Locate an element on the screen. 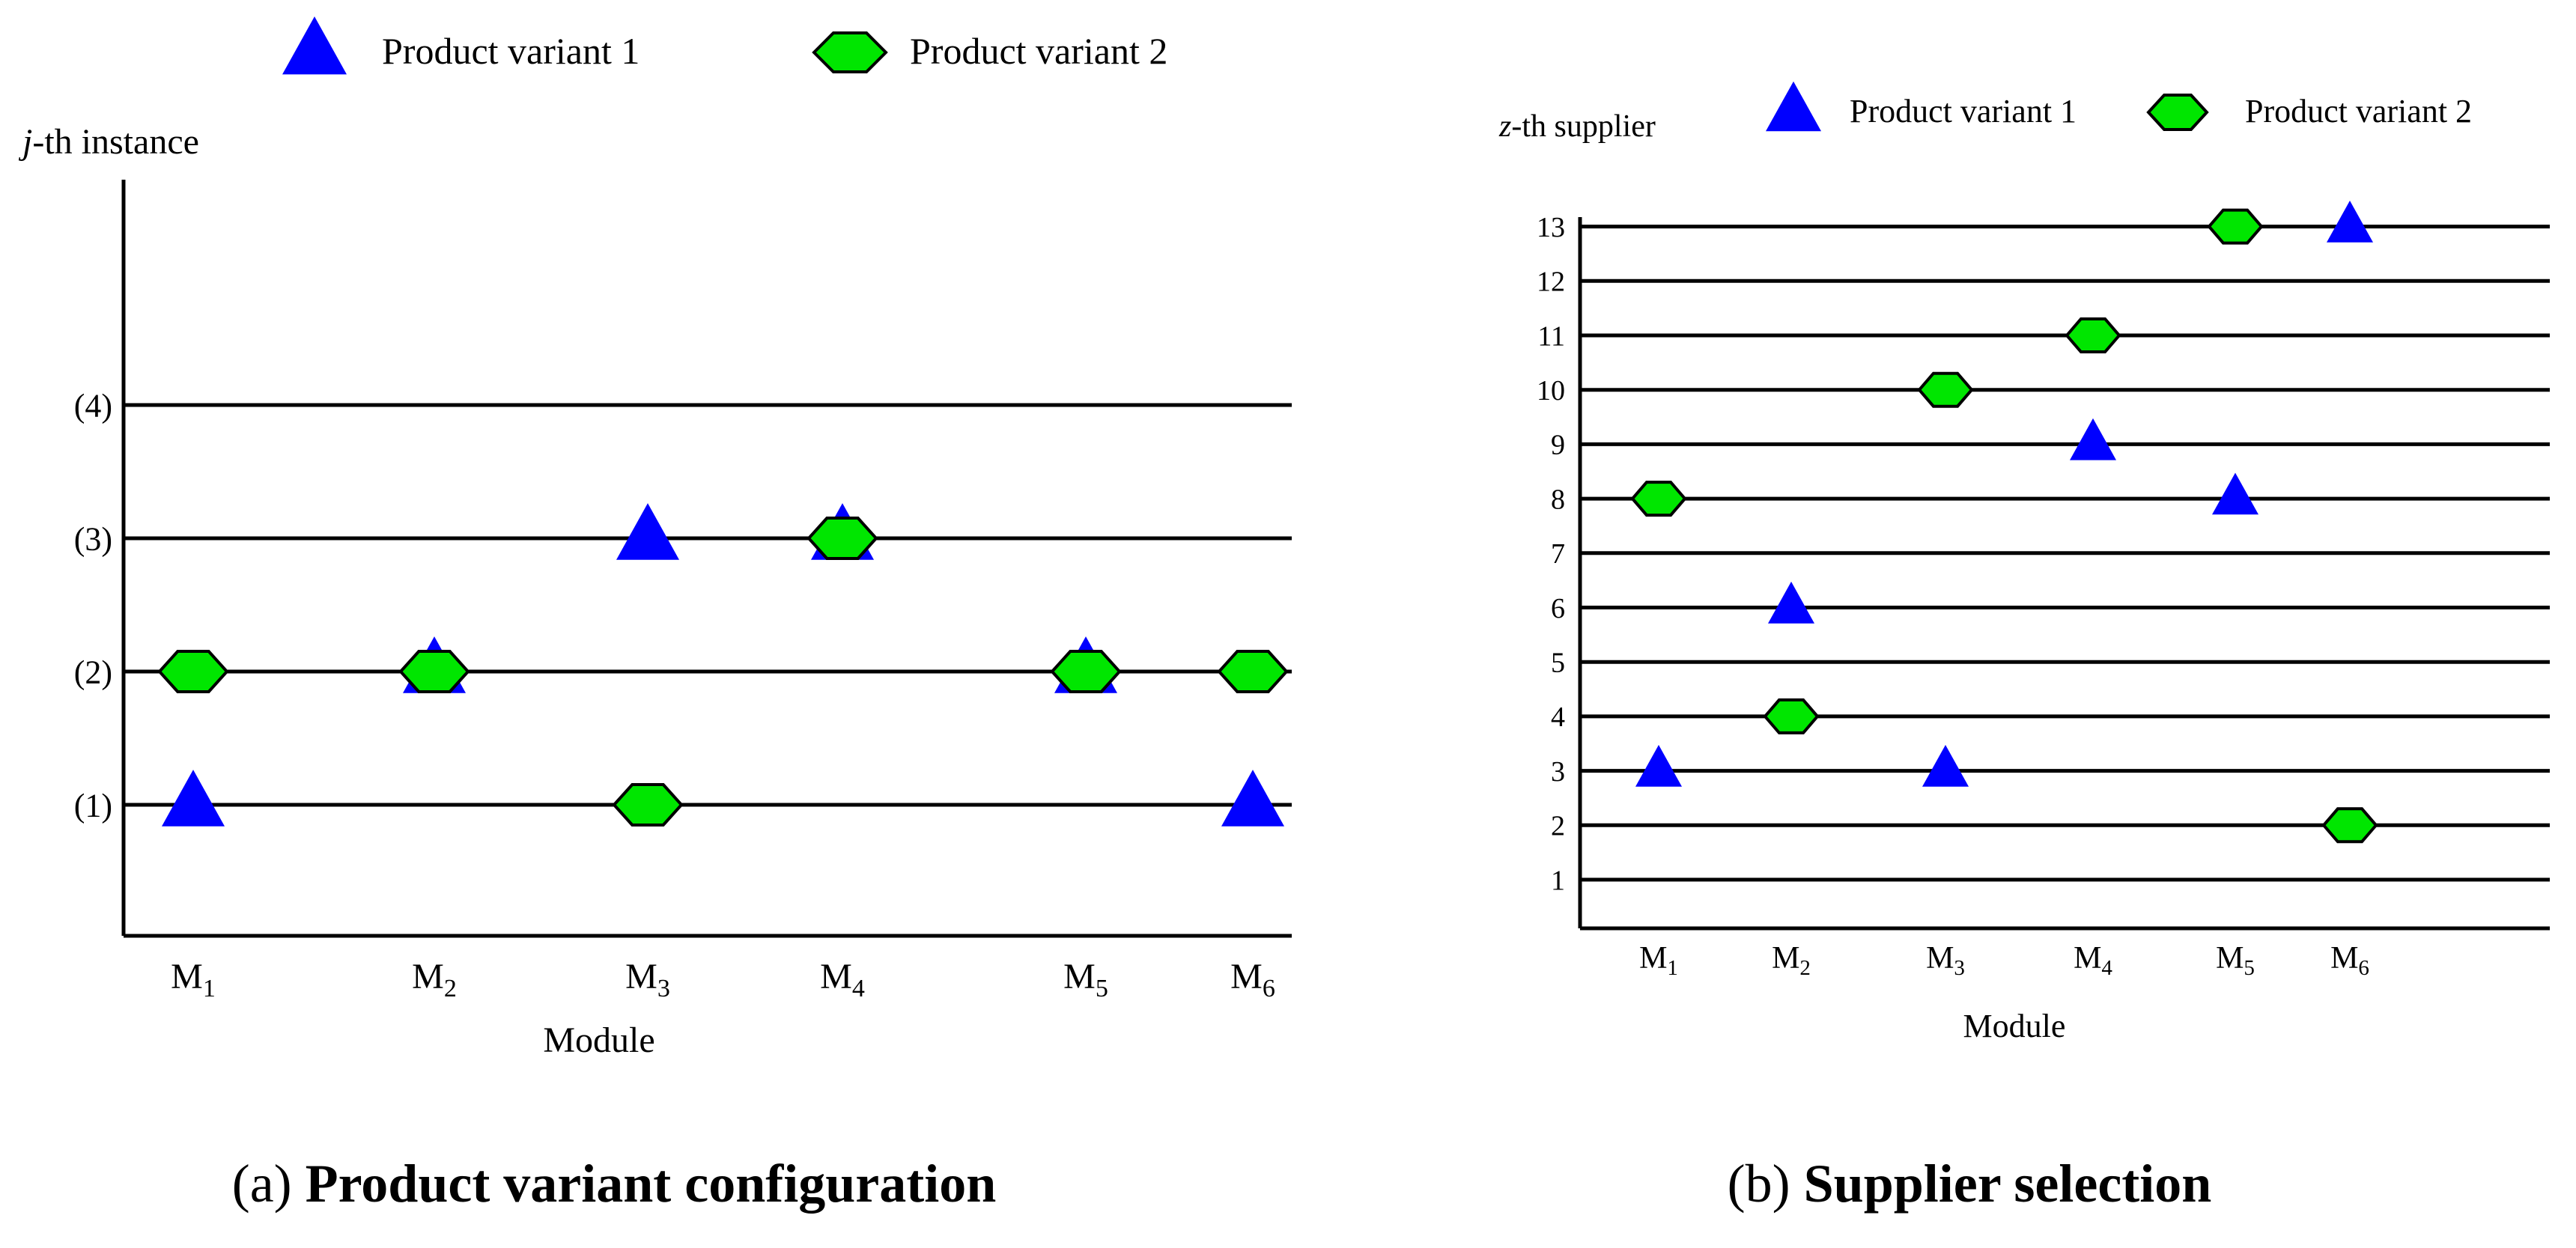  chart-a-y-axis-label: j-th instance is located at coordinates (108, 142).